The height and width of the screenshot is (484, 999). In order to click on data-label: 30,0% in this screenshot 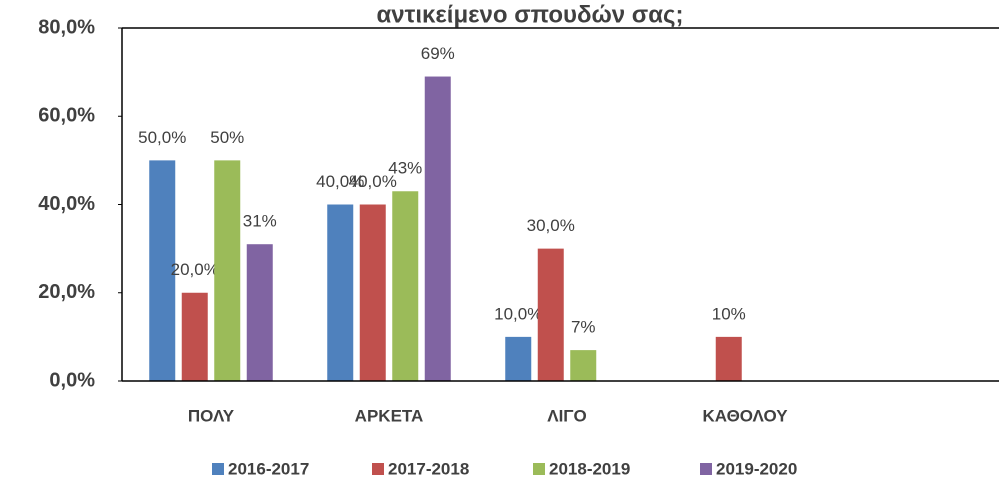, I will do `click(551, 225)`.